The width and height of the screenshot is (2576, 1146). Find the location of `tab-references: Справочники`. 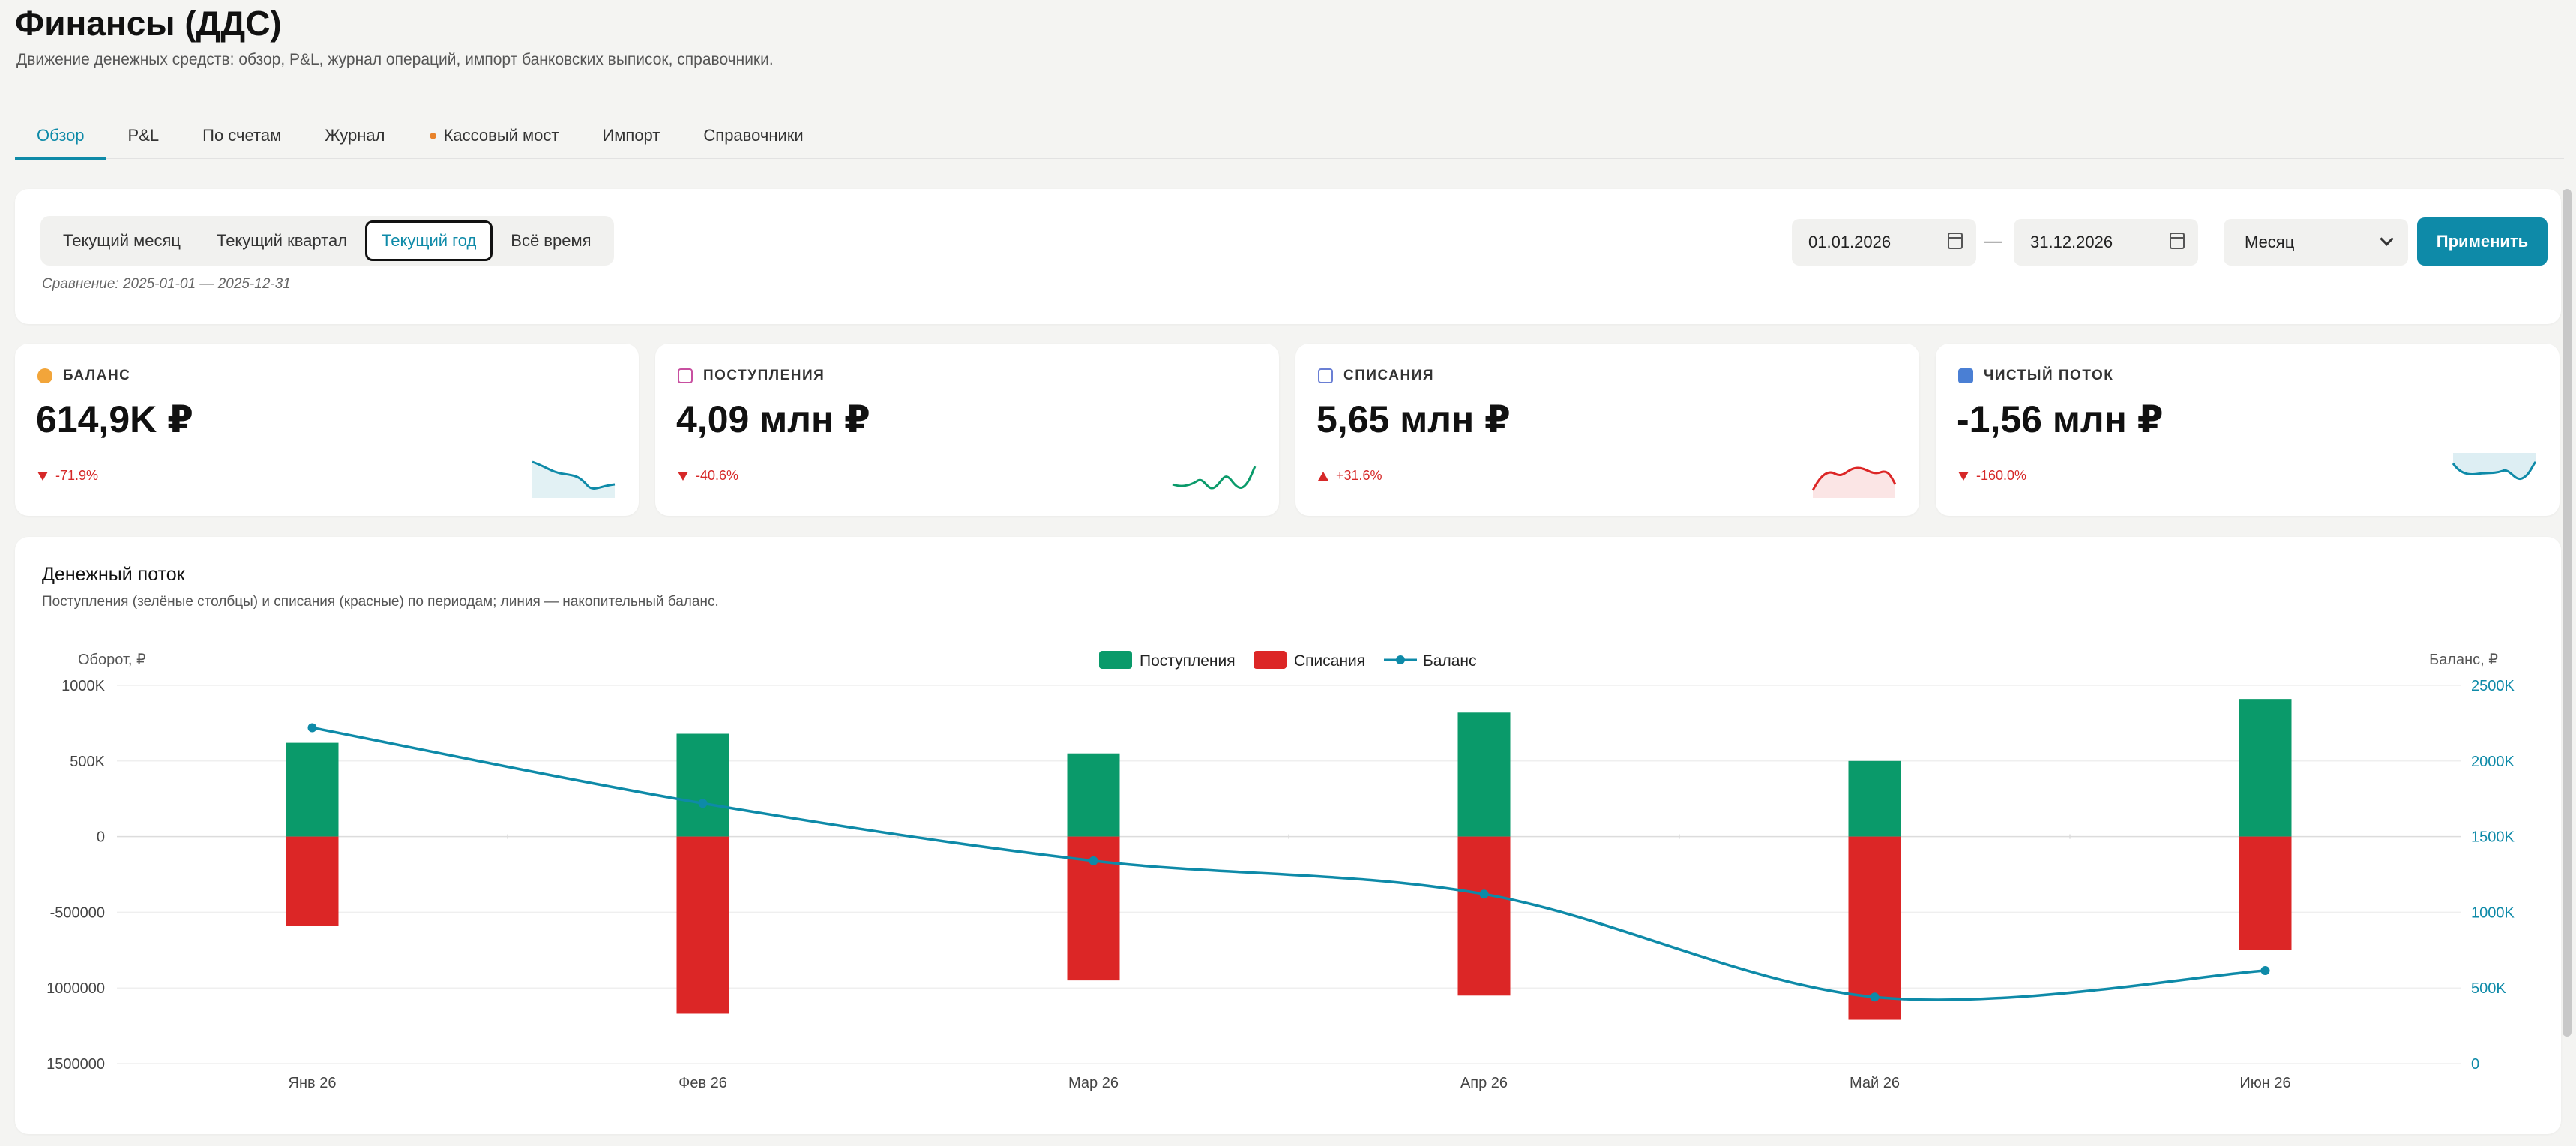

tab-references: Справочники is located at coordinates (753, 135).